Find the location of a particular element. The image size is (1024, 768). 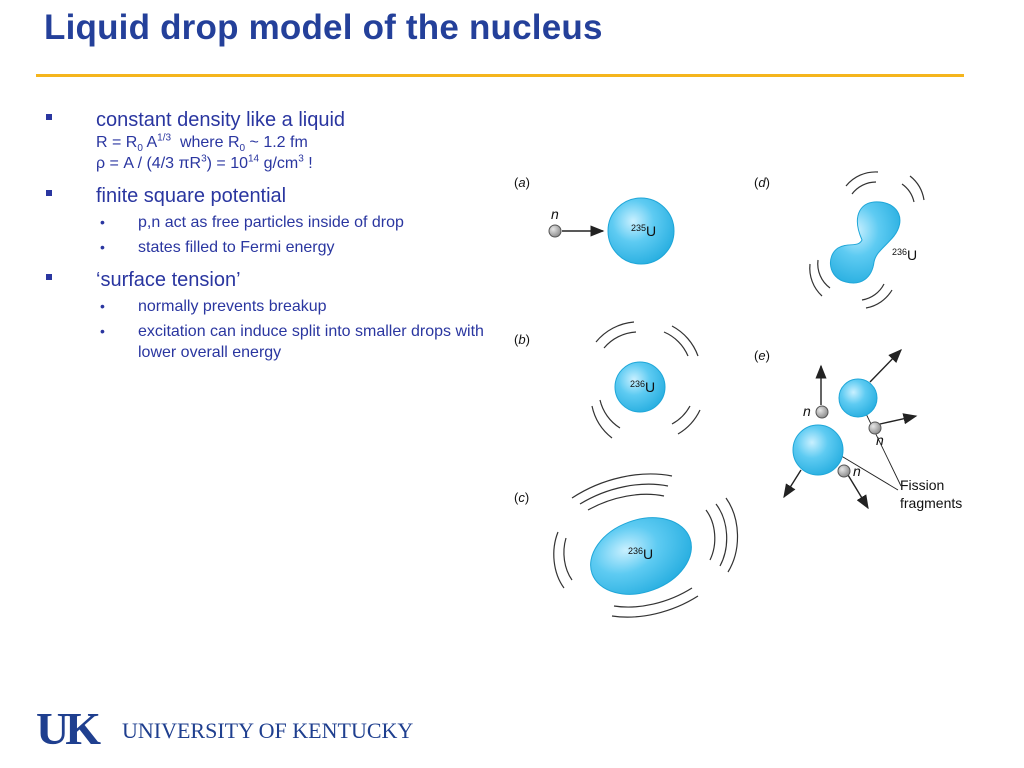

university-name: UNIVERSITY OF KENTUCKY is located at coordinates (267, 730).